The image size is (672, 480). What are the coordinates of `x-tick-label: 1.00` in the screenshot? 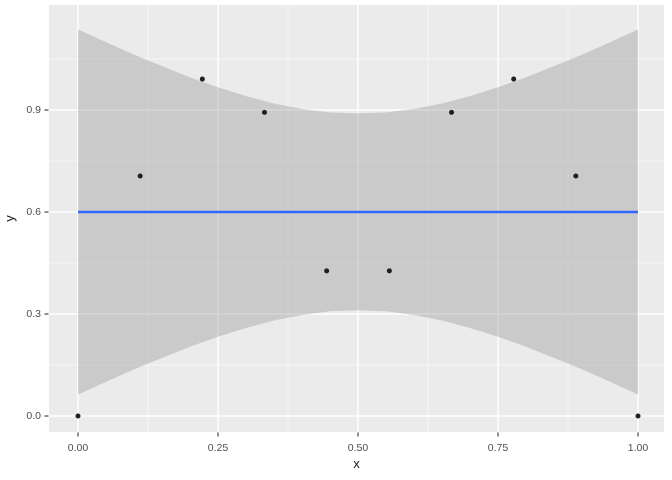 It's located at (638, 448).